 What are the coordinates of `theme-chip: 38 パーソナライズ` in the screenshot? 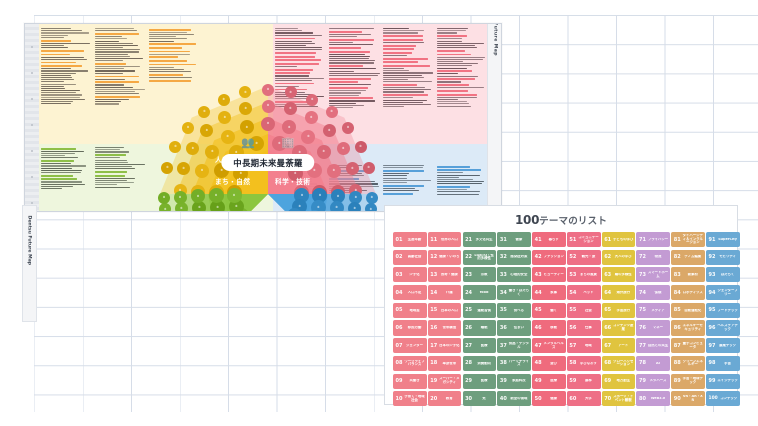 It's located at (514, 363).